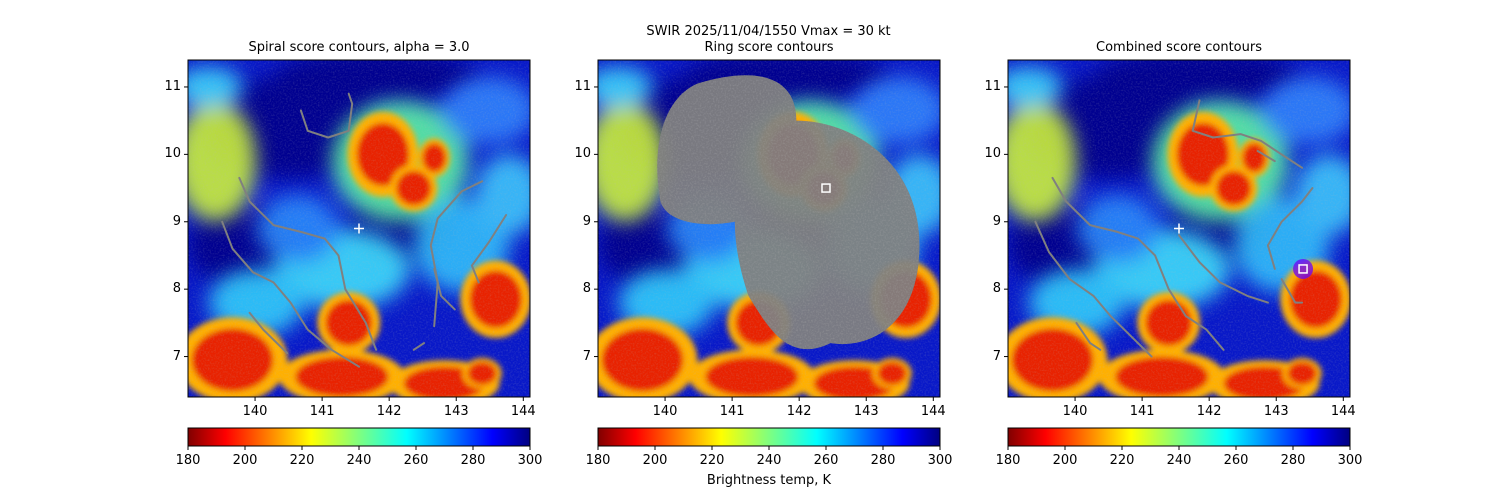 The width and height of the screenshot is (1500, 500). I want to click on ring-score-overlay, so click(788, 212).